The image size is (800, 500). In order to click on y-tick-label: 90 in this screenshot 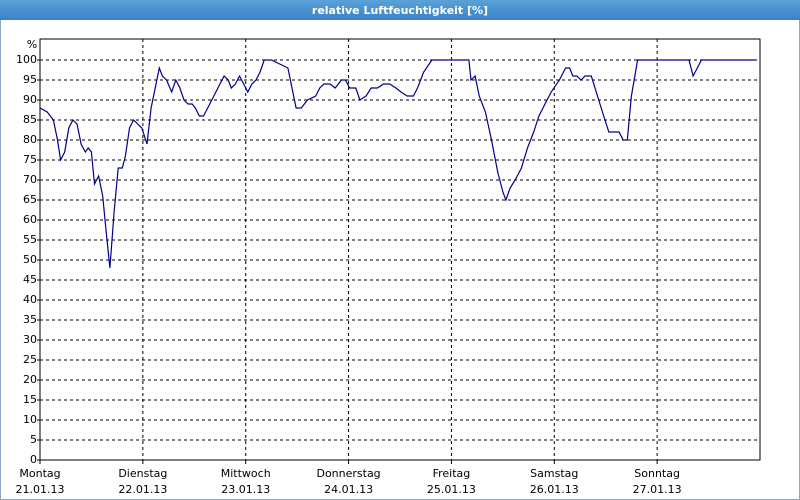, I will do `click(30, 99)`.